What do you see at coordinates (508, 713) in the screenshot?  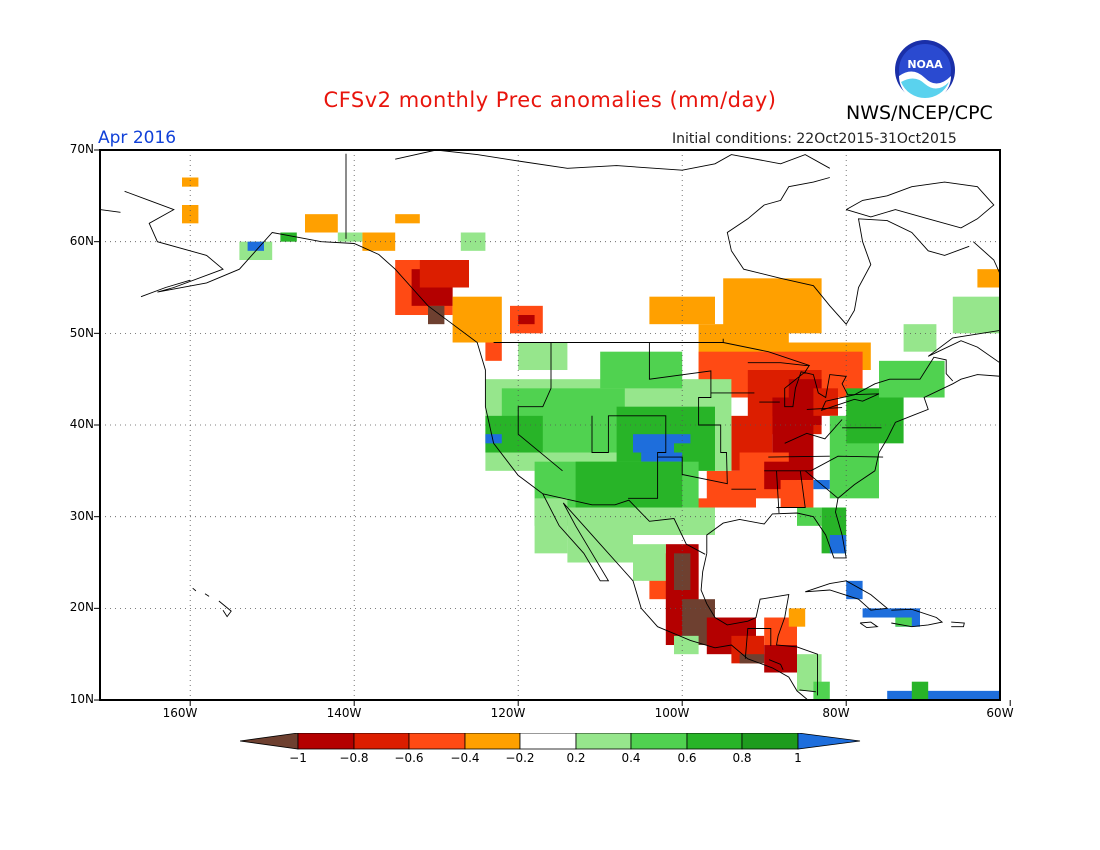 I see `lon-label-120w: 120W` at bounding box center [508, 713].